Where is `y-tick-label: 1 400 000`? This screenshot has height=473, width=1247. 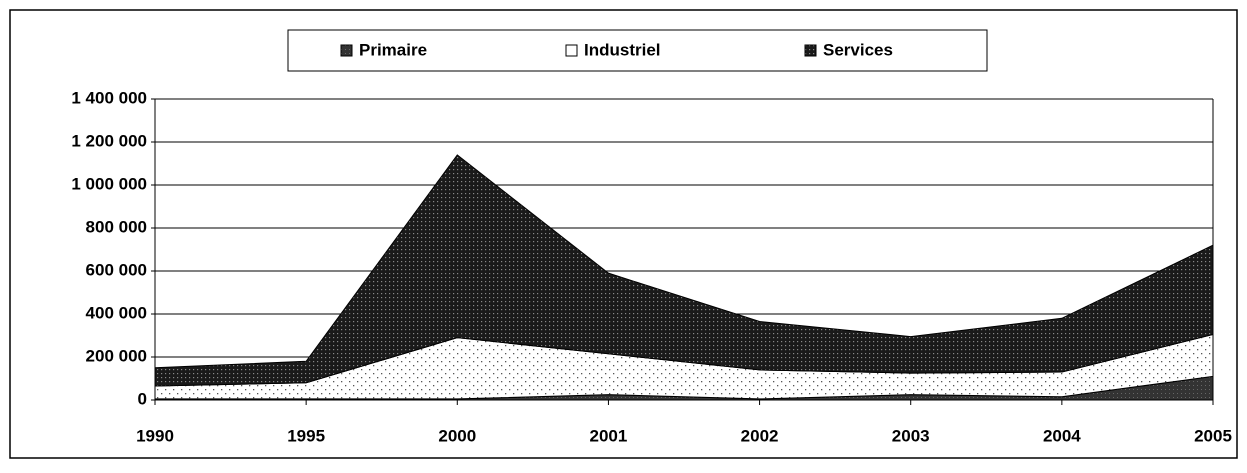
y-tick-label: 1 400 000 is located at coordinates (109, 97).